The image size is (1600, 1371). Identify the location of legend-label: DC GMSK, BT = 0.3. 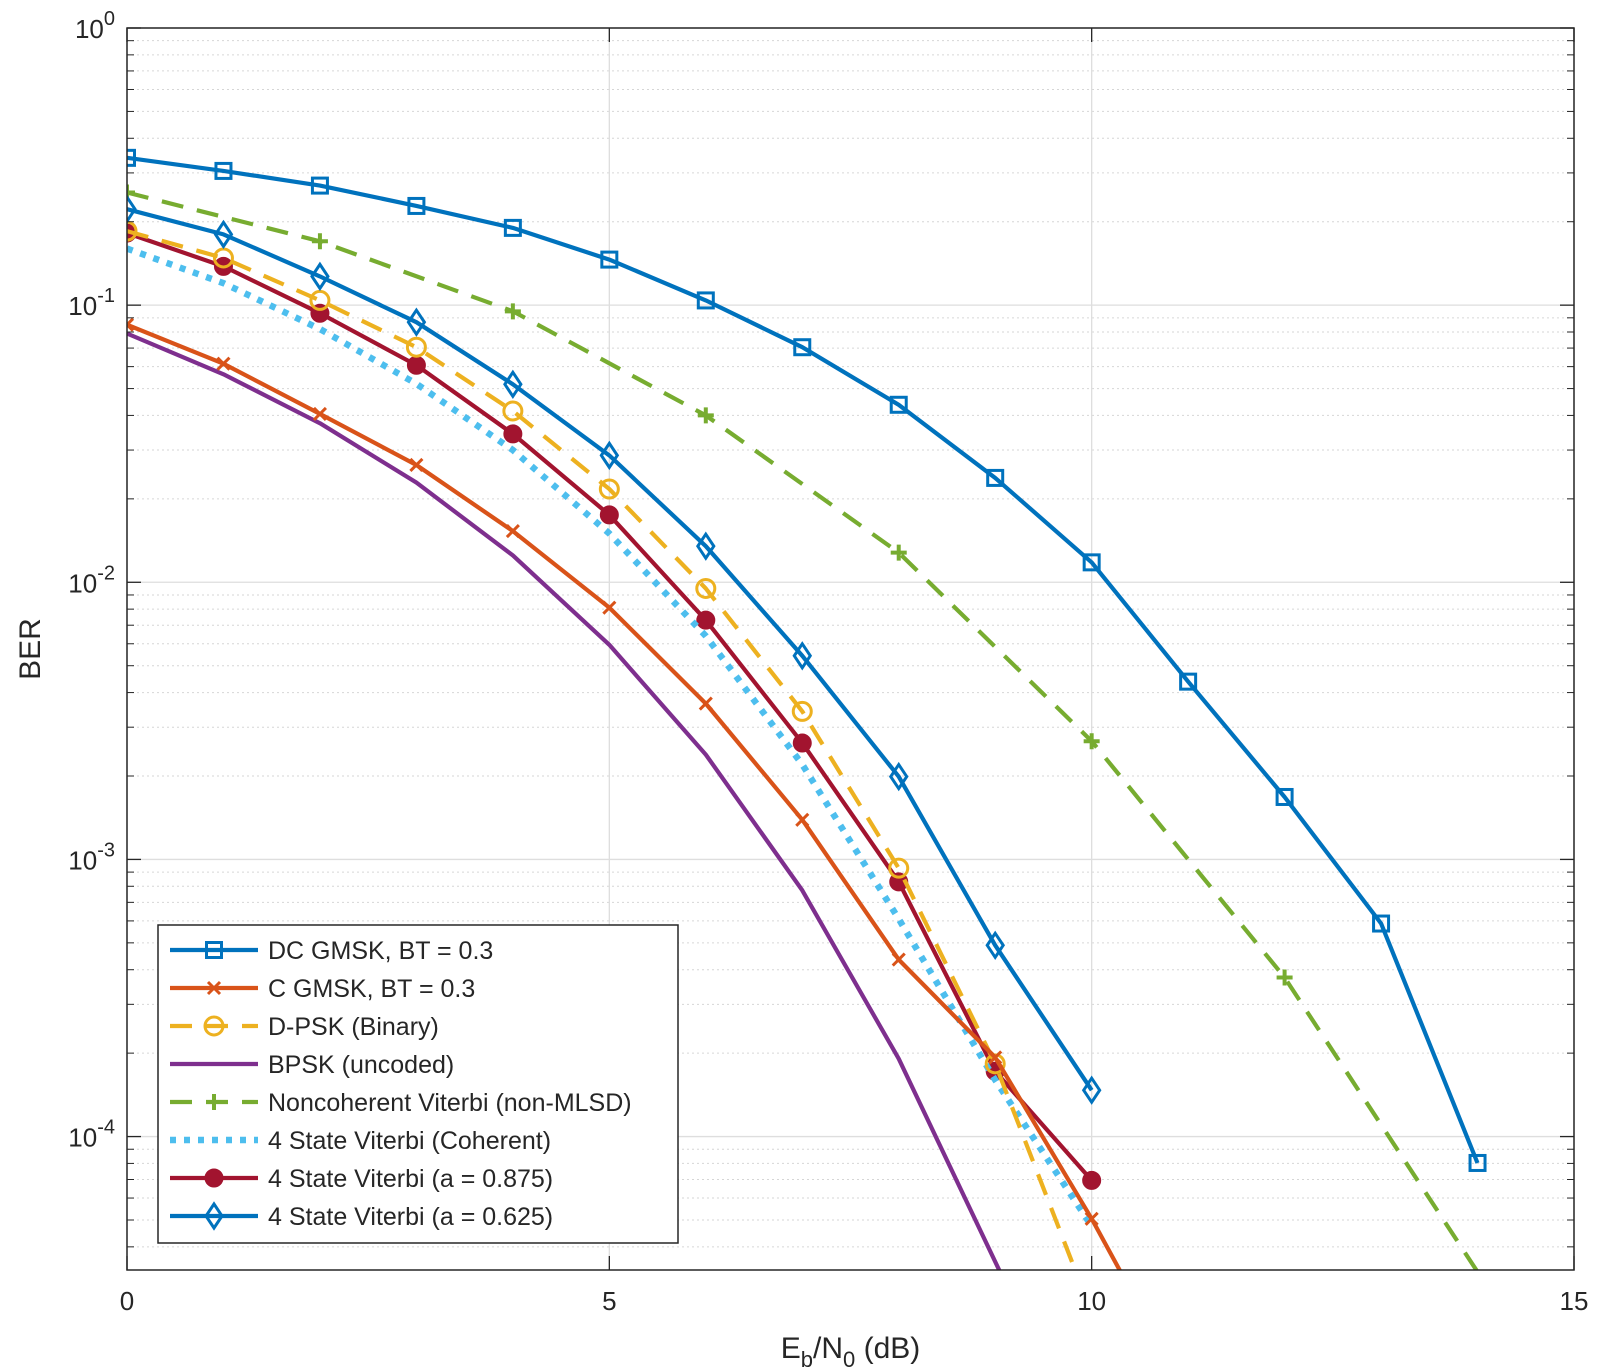
(380, 951).